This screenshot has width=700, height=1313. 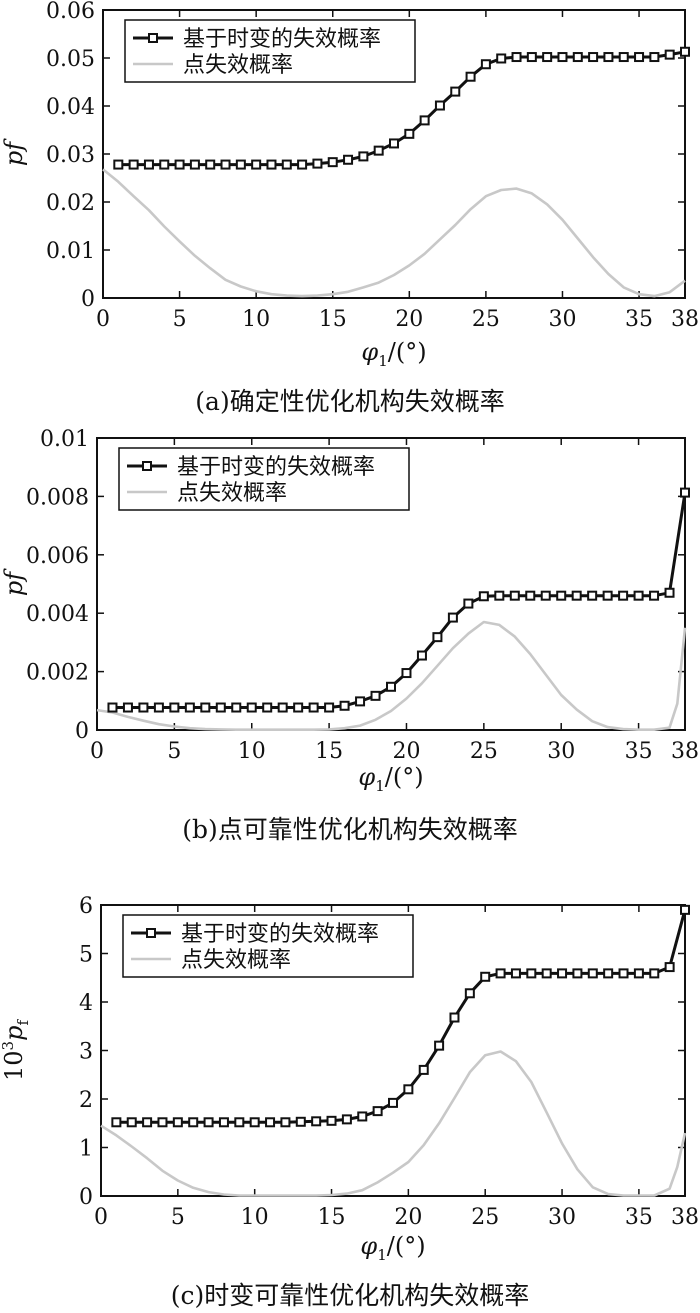 What do you see at coordinates (86, 1003) in the screenshot?
I see `y-tick-label: 4` at bounding box center [86, 1003].